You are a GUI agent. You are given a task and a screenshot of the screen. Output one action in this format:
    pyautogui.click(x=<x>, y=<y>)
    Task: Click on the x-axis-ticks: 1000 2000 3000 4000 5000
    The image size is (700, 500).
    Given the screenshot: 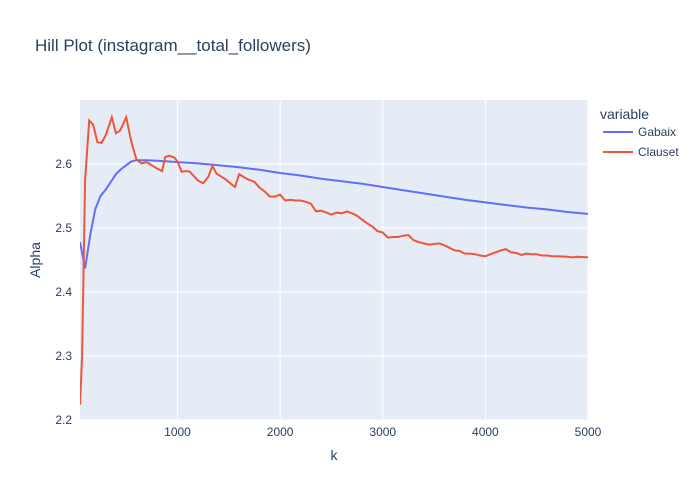 What is the action you would take?
    pyautogui.click(x=383, y=432)
    